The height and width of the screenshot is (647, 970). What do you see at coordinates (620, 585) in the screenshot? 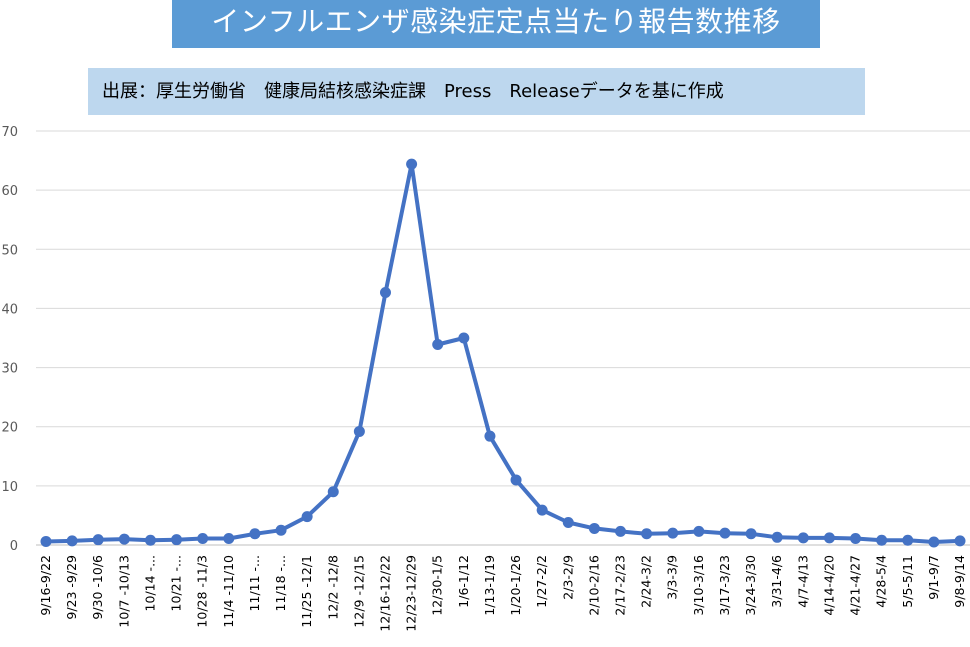
I see `x-tick-label: 2/17-2/23` at bounding box center [620, 585].